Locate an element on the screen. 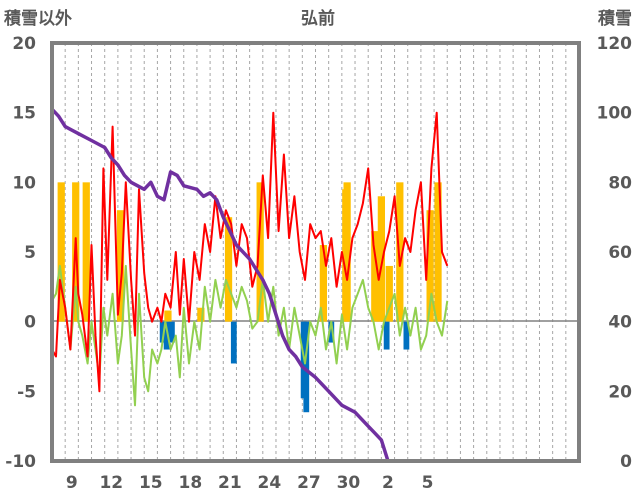 This screenshot has height=501, width=636. right-tick-label: 0 is located at coordinates (626, 462).